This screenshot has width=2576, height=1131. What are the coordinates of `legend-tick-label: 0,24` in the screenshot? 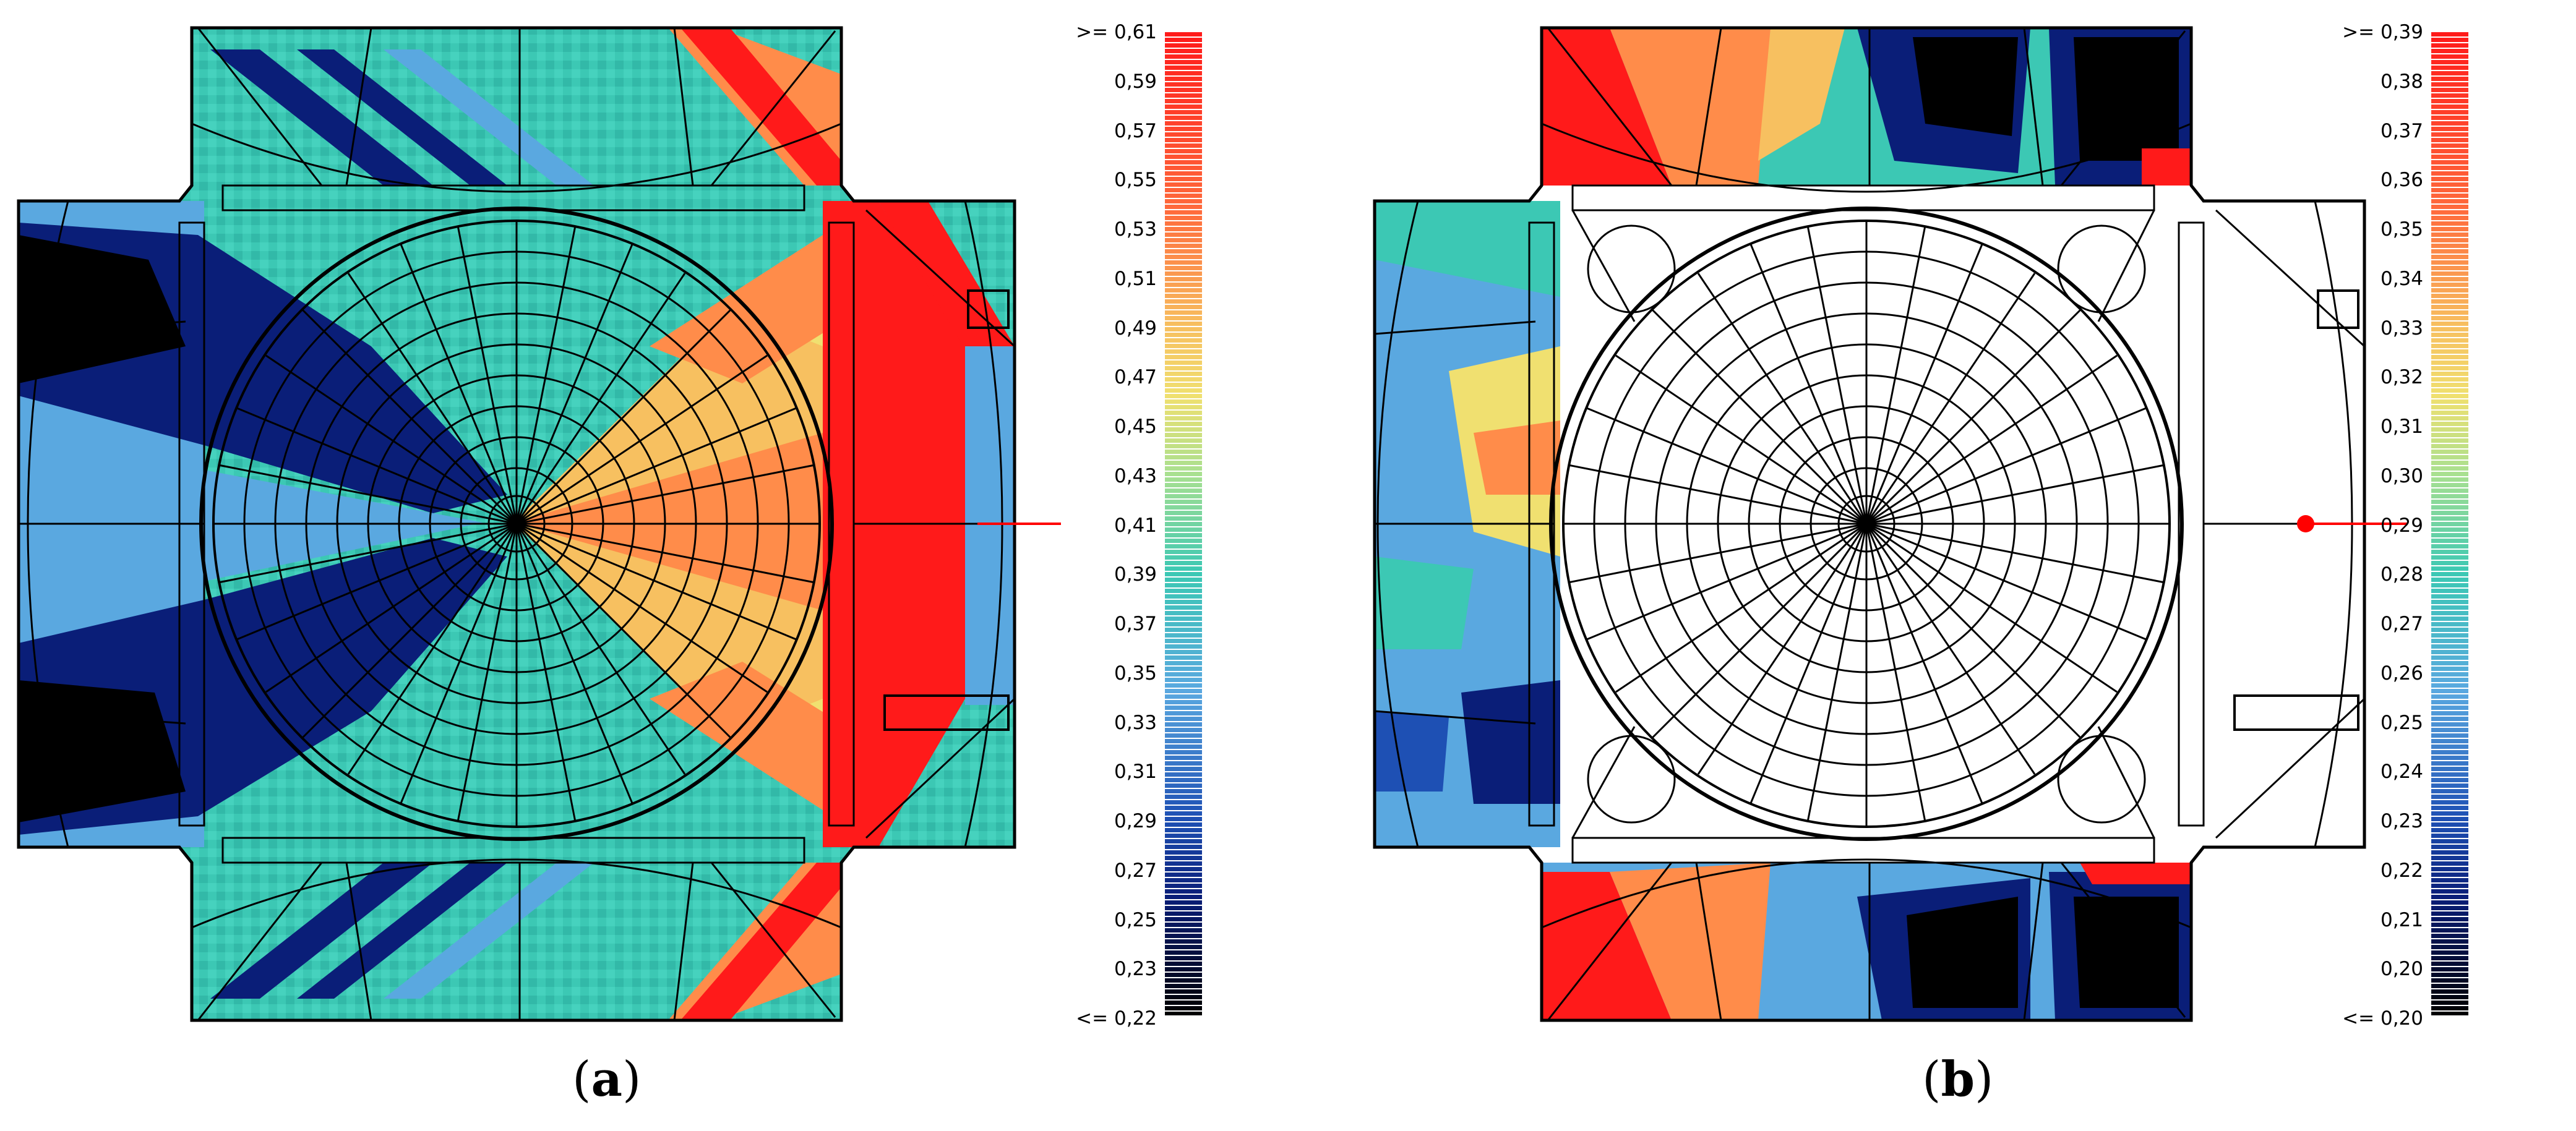 It's located at (2401, 772).